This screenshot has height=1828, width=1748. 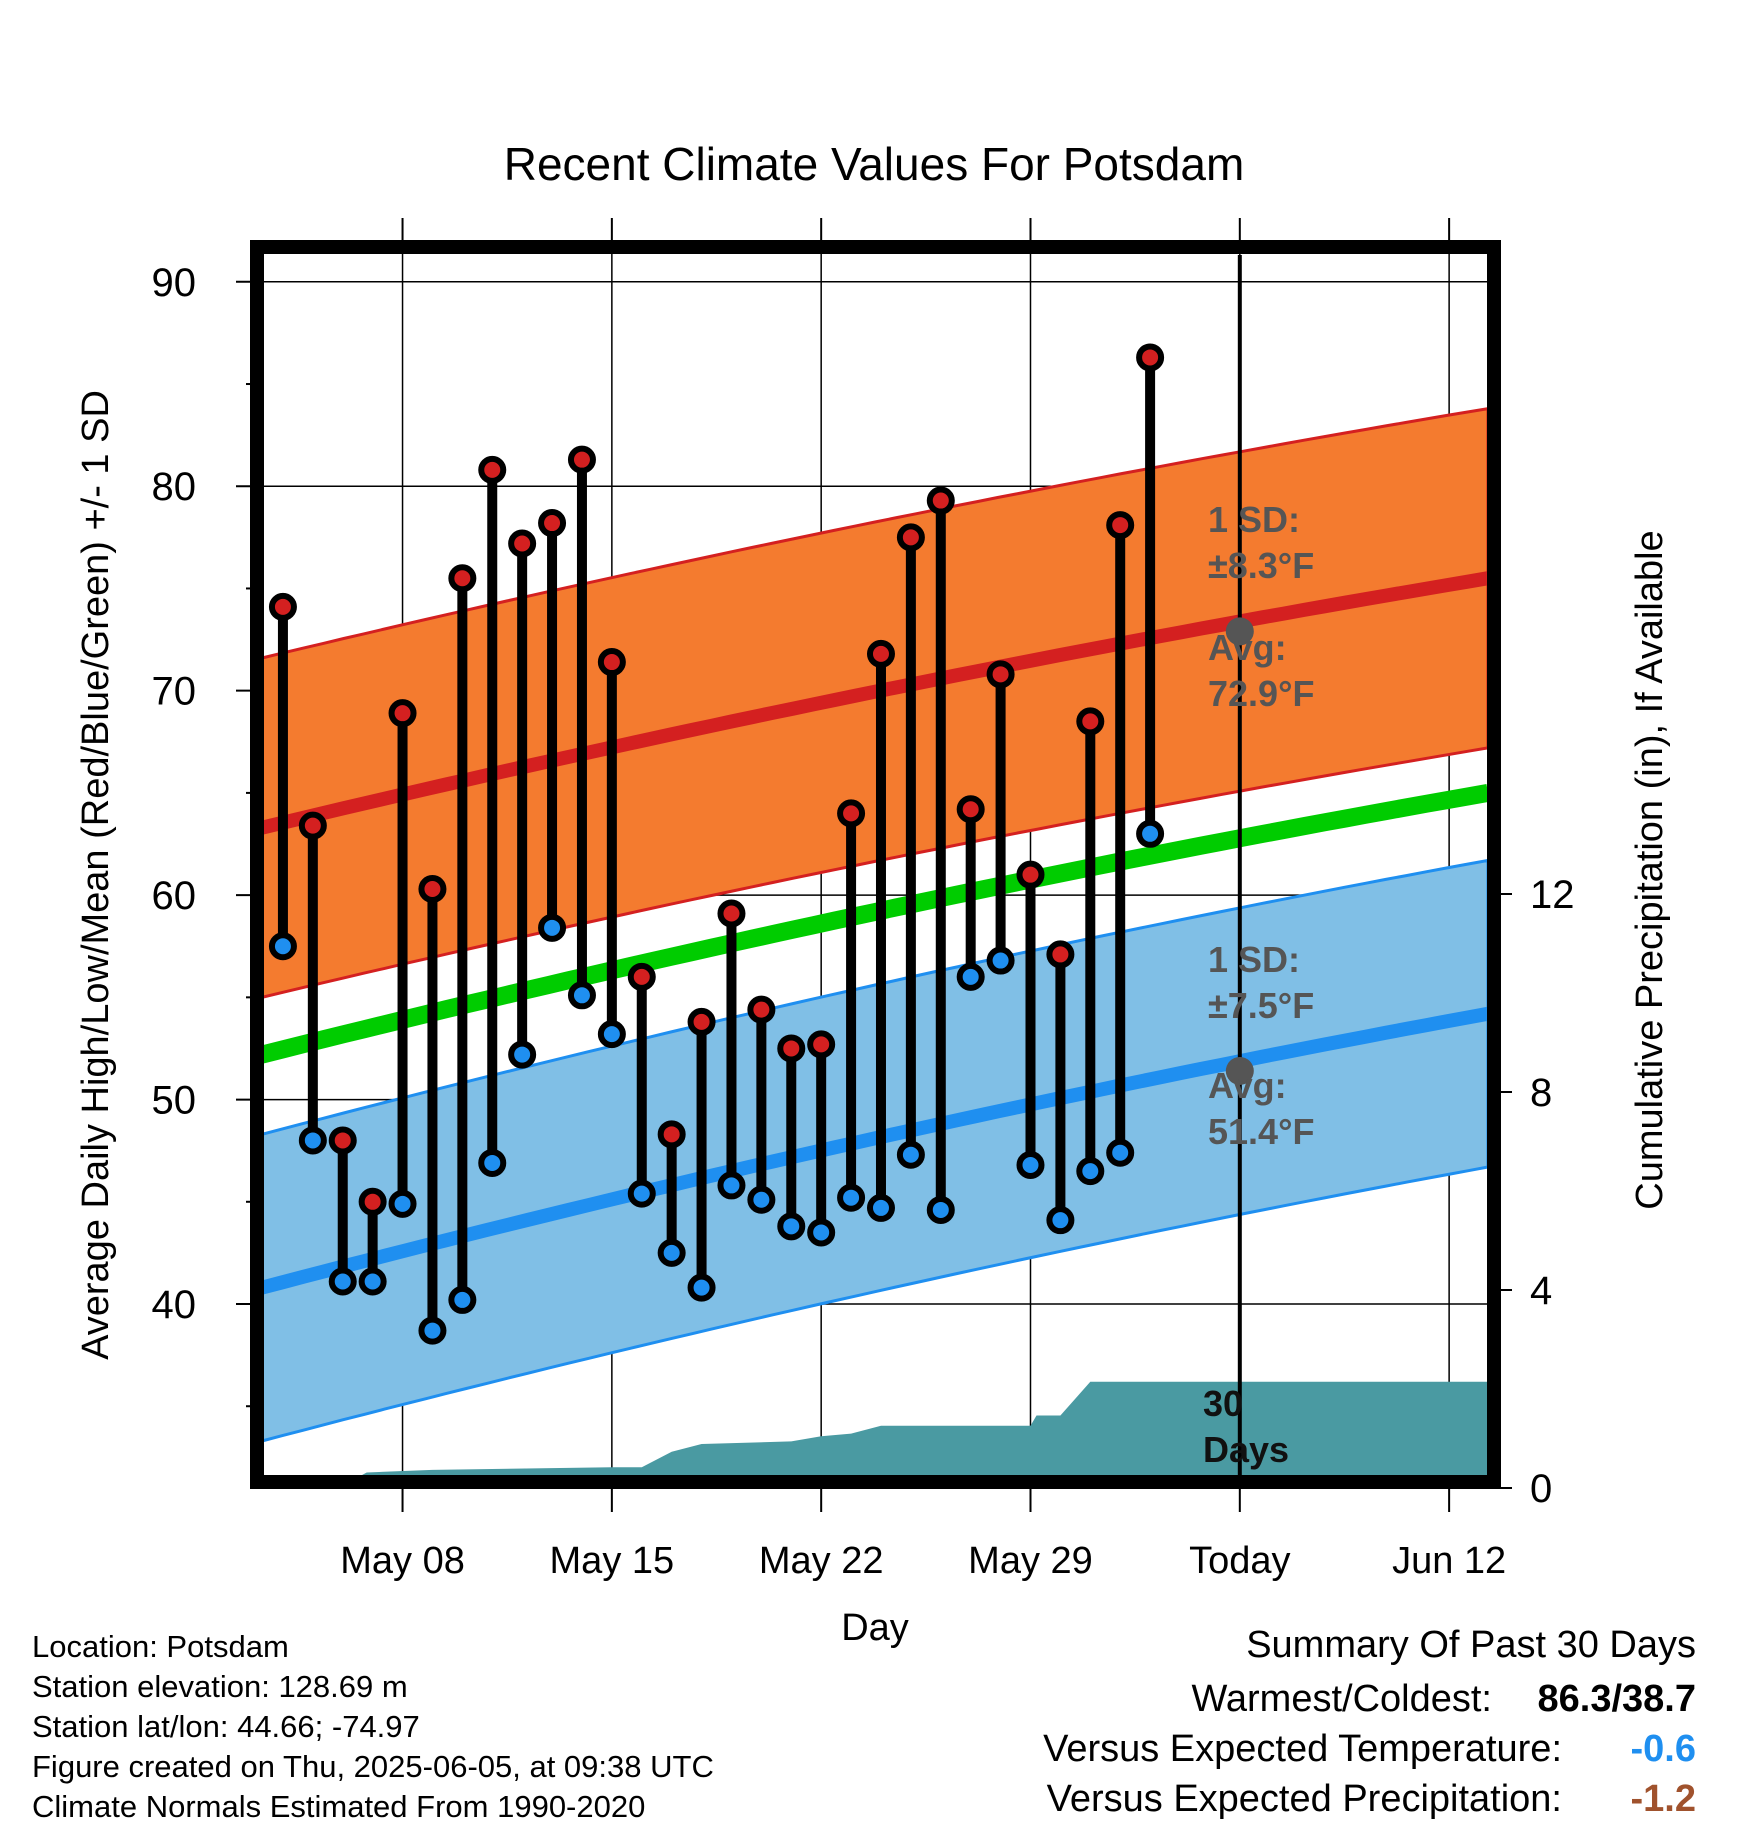 I want to click on summary-title: Summary Of Past 30 Days, so click(x=1471, y=1645).